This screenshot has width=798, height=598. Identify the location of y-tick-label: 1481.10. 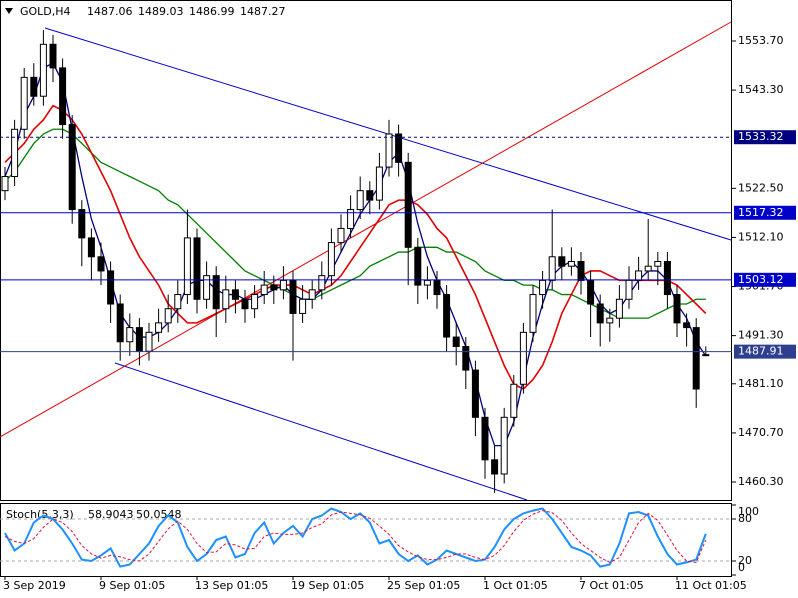
(761, 383).